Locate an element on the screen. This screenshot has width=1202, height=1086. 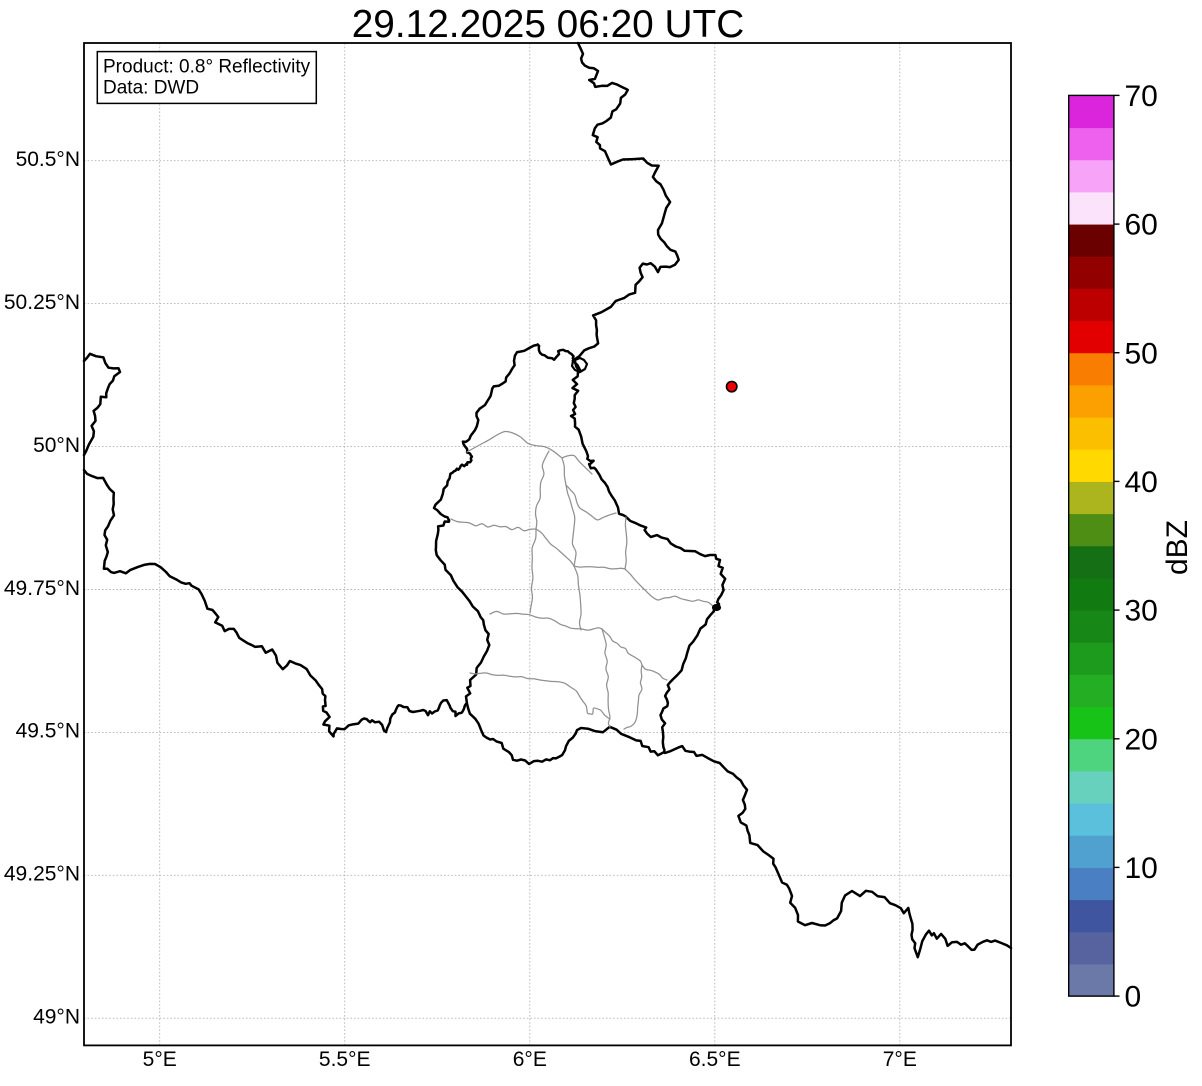
svg-text: 20 is located at coordinates (1141, 739).